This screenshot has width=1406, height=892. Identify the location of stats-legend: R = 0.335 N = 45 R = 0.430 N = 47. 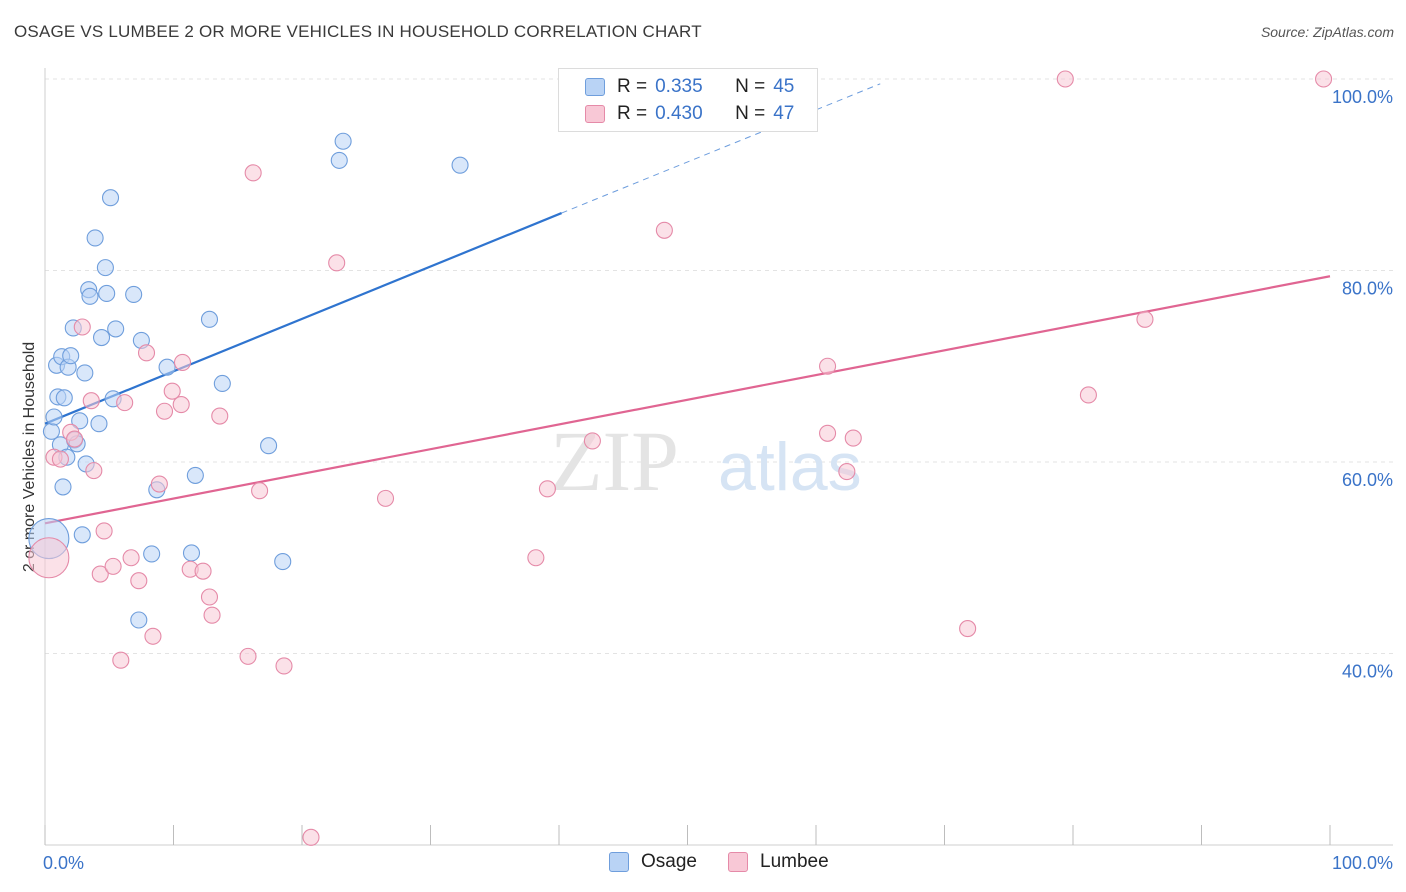
(688, 100).